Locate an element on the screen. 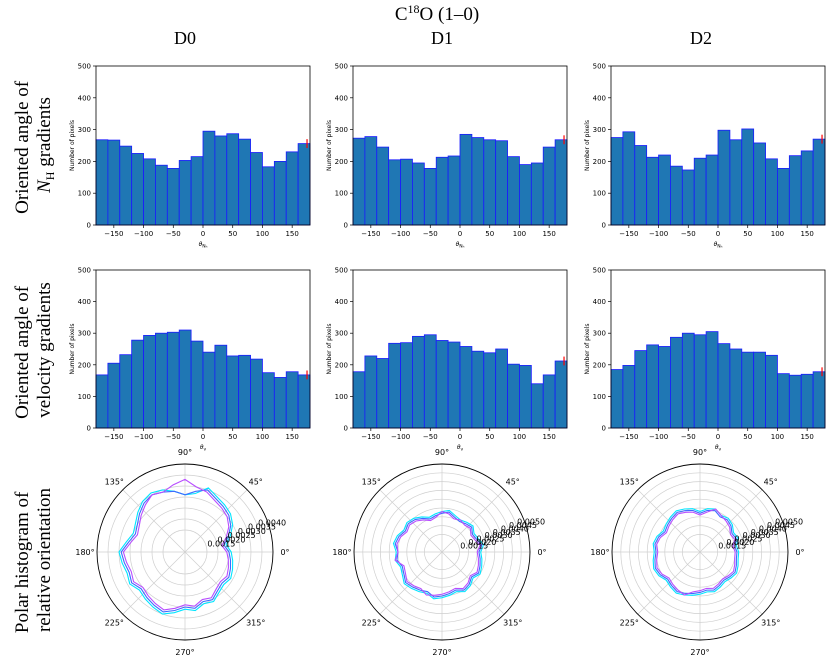 The image size is (830, 658). polar-radial-tick-label: 0.0040 is located at coordinates (272, 523).